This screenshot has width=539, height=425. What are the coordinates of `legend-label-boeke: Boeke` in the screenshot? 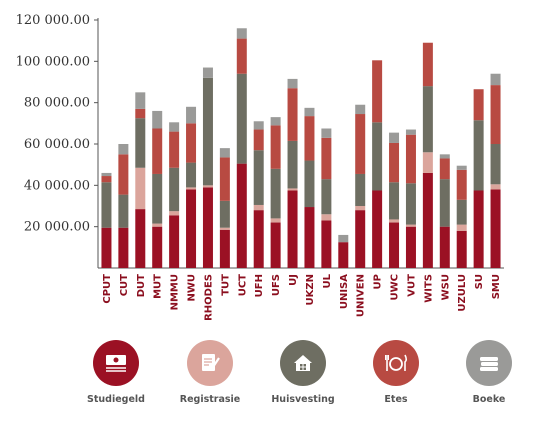 It's located at (489, 399).